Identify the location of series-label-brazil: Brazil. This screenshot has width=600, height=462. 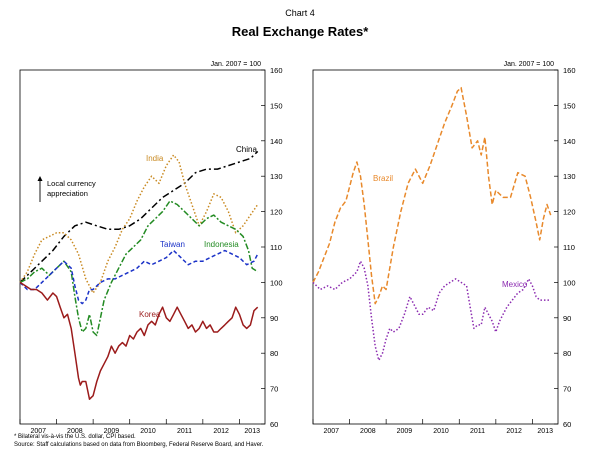
(383, 178).